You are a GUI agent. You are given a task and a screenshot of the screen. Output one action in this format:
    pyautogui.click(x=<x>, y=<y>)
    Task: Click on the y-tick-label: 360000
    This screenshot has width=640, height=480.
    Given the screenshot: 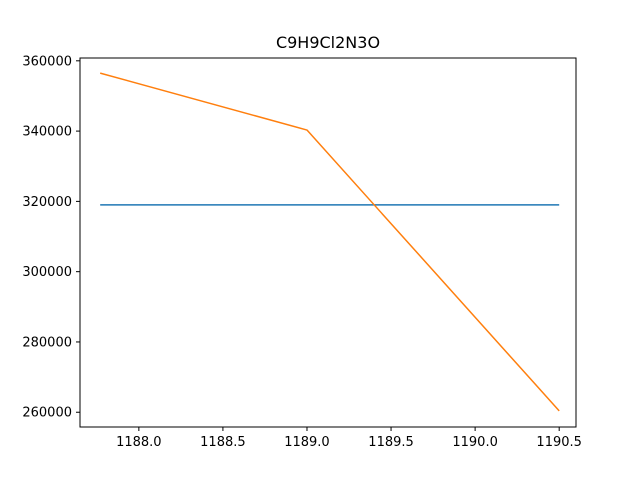 What is the action you would take?
    pyautogui.click(x=47, y=61)
    